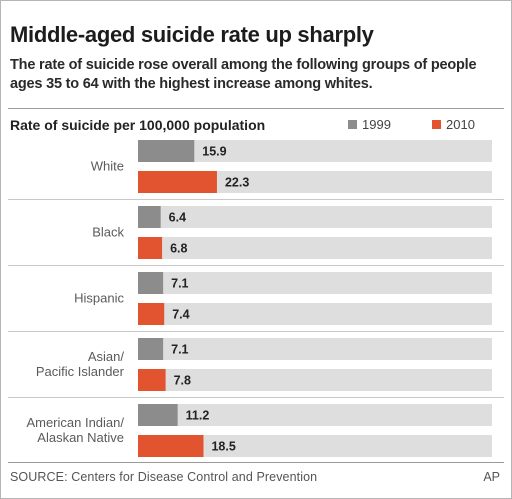 Image resolution: width=512 pixels, height=499 pixels. Describe the element at coordinates (138, 125) in the screenshot. I see `value-axis-label: Rate of suicide per 100,000 population` at that location.